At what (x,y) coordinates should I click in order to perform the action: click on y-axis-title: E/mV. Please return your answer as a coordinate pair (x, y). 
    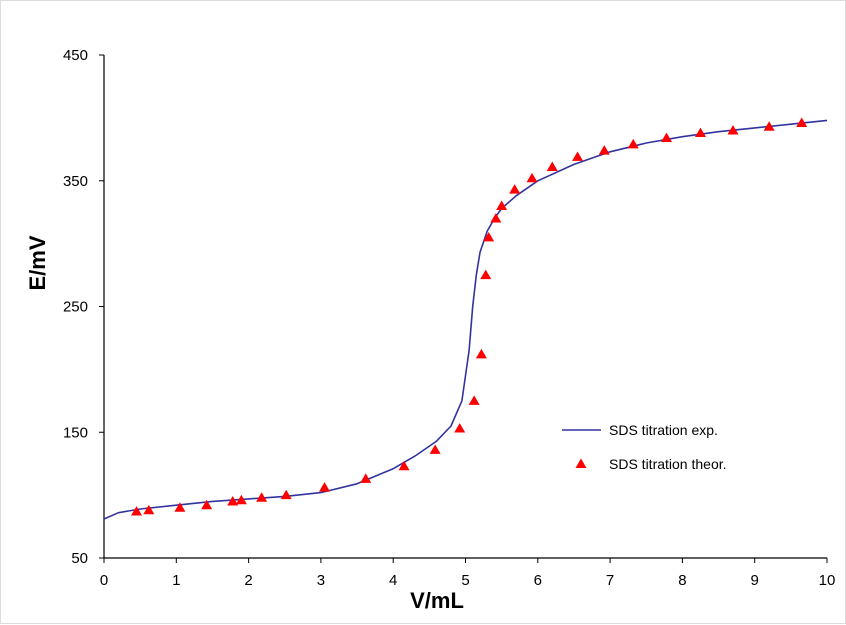
    Looking at the image, I should click on (37, 262).